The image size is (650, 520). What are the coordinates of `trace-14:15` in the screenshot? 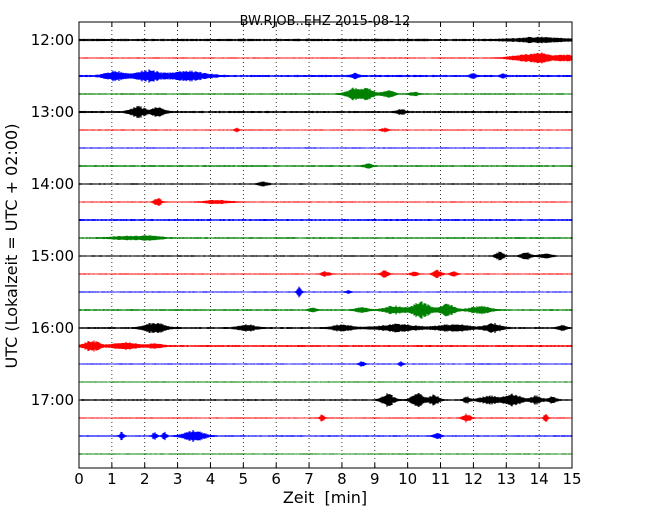 It's located at (325, 202).